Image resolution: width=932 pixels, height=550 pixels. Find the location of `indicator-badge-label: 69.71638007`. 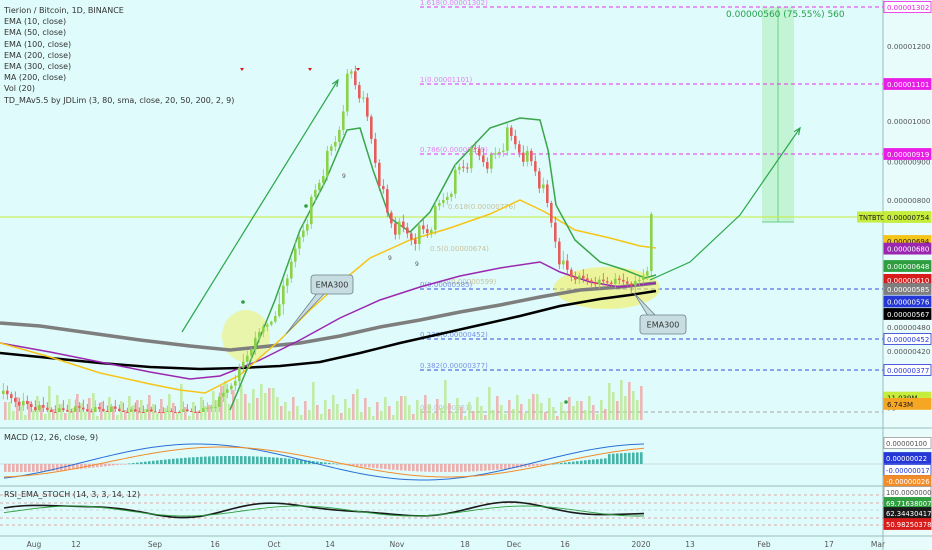

indicator-badge-label: 69.71638007 is located at coordinates (908, 504).